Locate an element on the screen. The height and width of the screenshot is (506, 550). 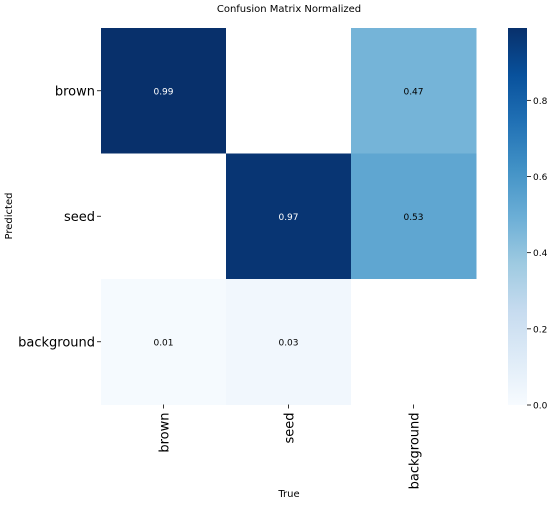
colorbar-ticks: 0.0 0.2 0.4 0.6 0.8 is located at coordinates (537, 254).